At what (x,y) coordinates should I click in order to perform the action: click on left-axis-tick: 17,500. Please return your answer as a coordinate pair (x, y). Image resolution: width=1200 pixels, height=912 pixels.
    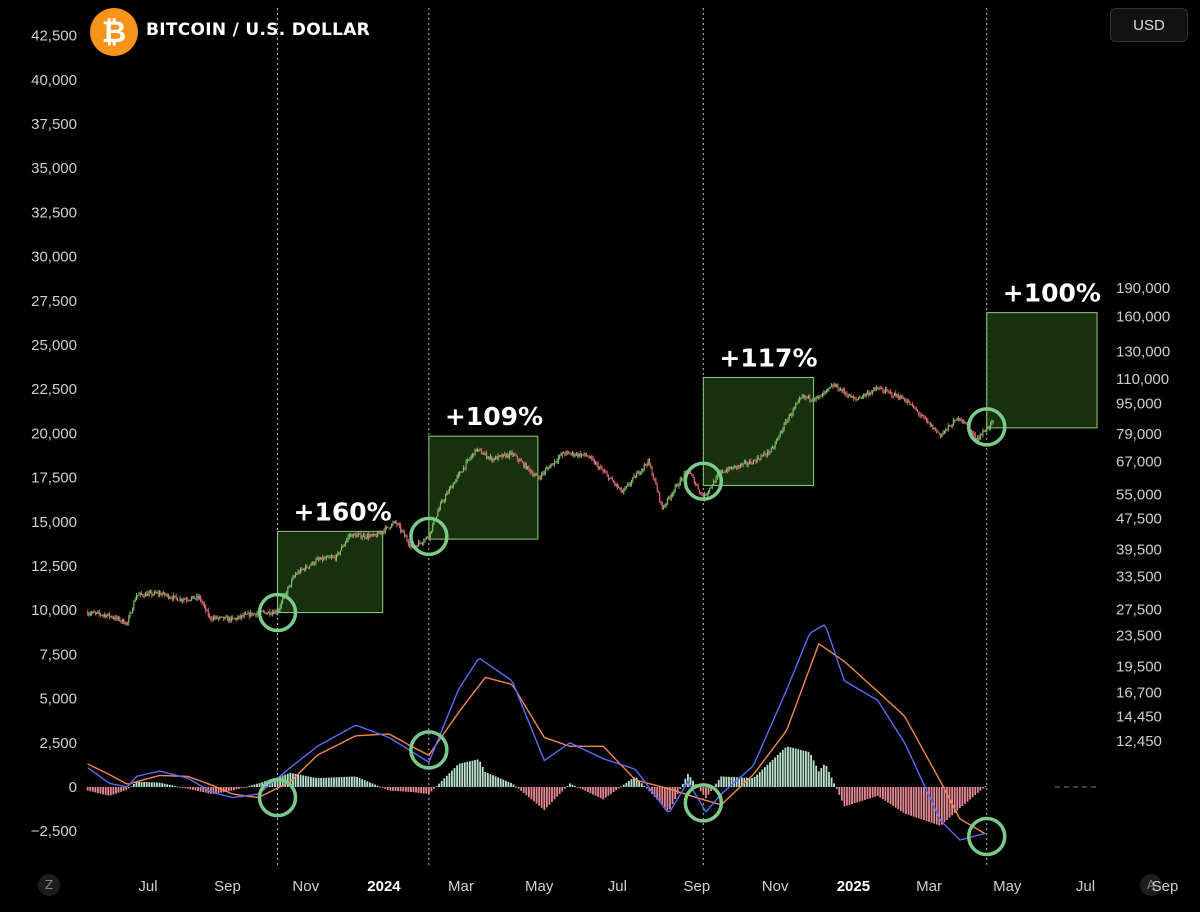
    Looking at the image, I should click on (54, 478).